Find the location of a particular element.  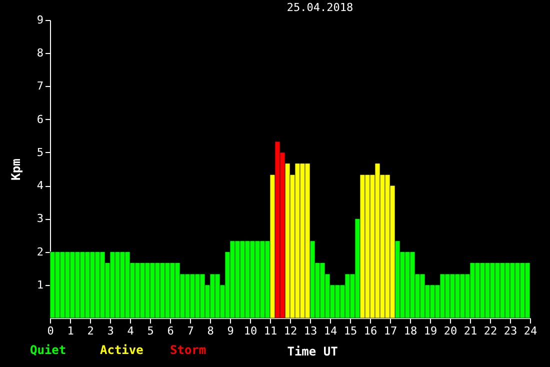

x-tick-label: 15 is located at coordinates (351, 331).